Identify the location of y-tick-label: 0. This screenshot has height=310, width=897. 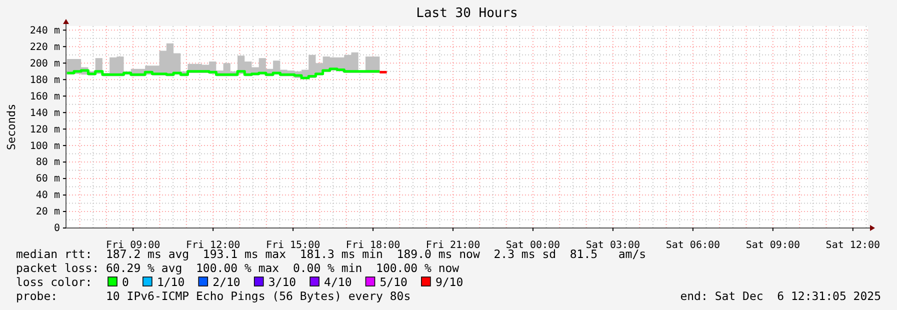
(57, 228).